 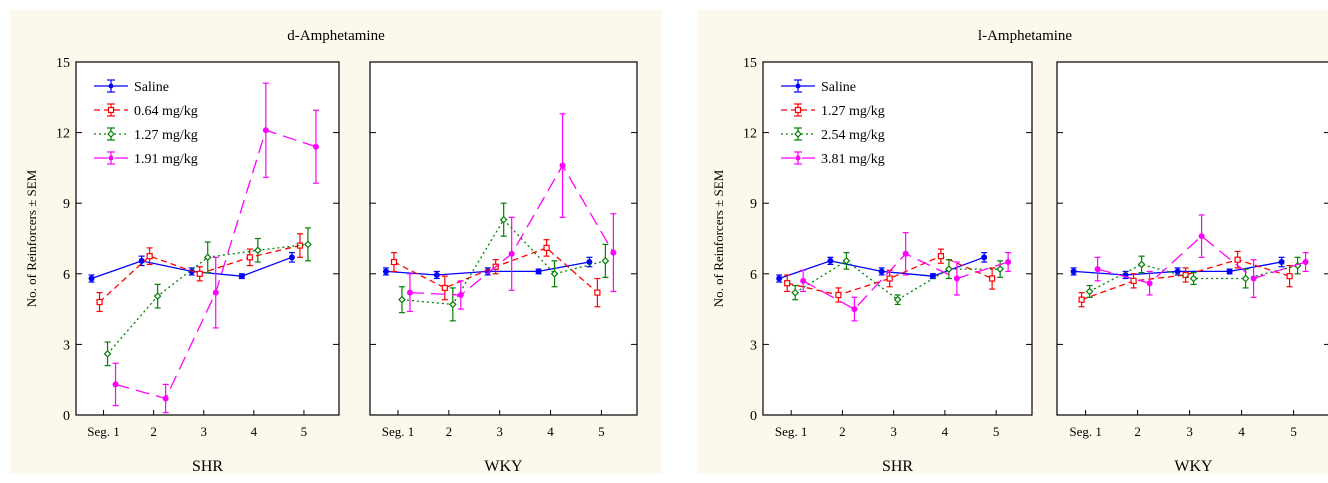 What do you see at coordinates (166, 111) in the screenshot?
I see `legend-label: 0.64 mg/kg` at bounding box center [166, 111].